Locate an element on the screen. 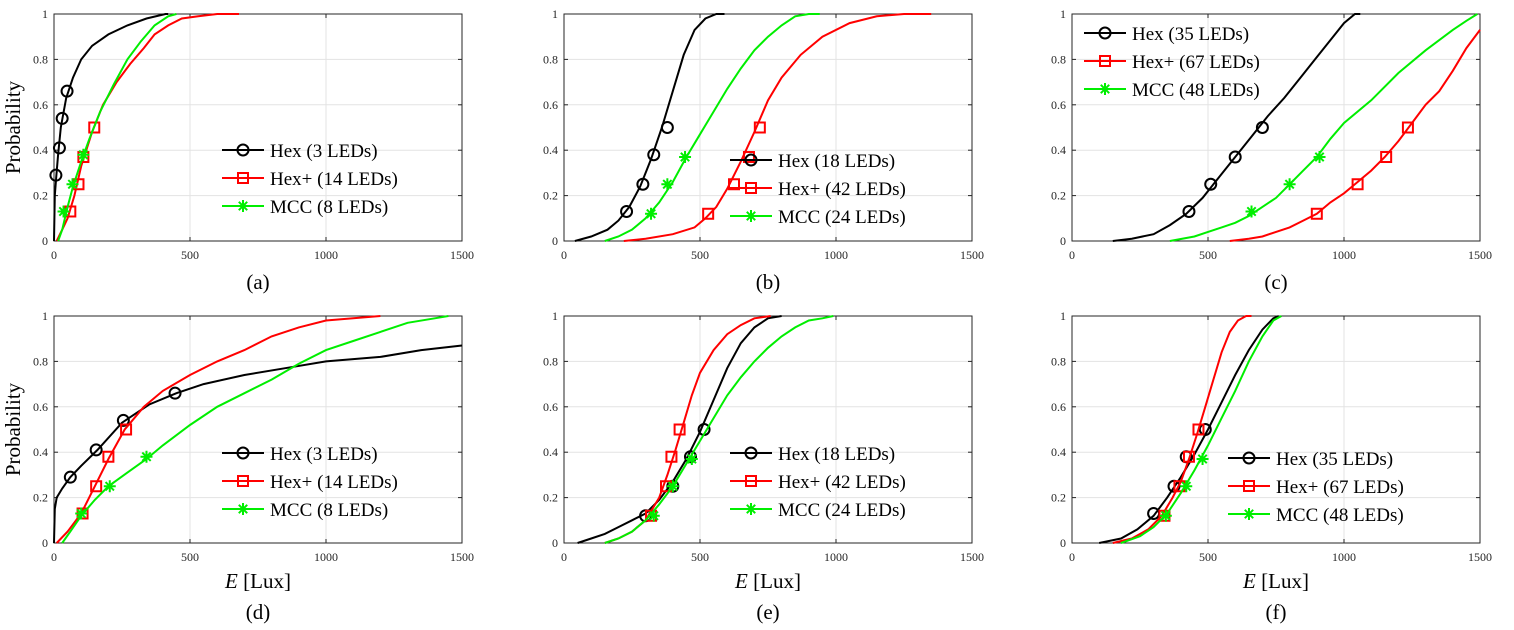 The image size is (1514, 630). panel-label: (b) is located at coordinates (768, 282).